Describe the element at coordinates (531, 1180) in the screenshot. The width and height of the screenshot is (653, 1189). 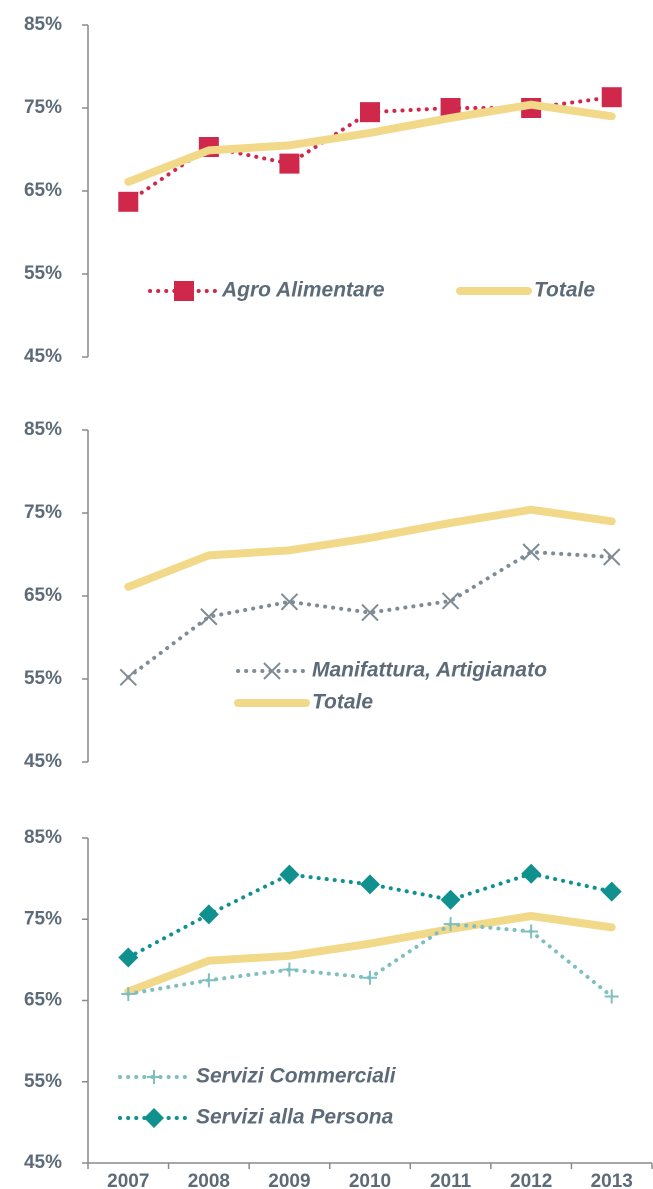
I see `x-tick-label: 2012` at that location.